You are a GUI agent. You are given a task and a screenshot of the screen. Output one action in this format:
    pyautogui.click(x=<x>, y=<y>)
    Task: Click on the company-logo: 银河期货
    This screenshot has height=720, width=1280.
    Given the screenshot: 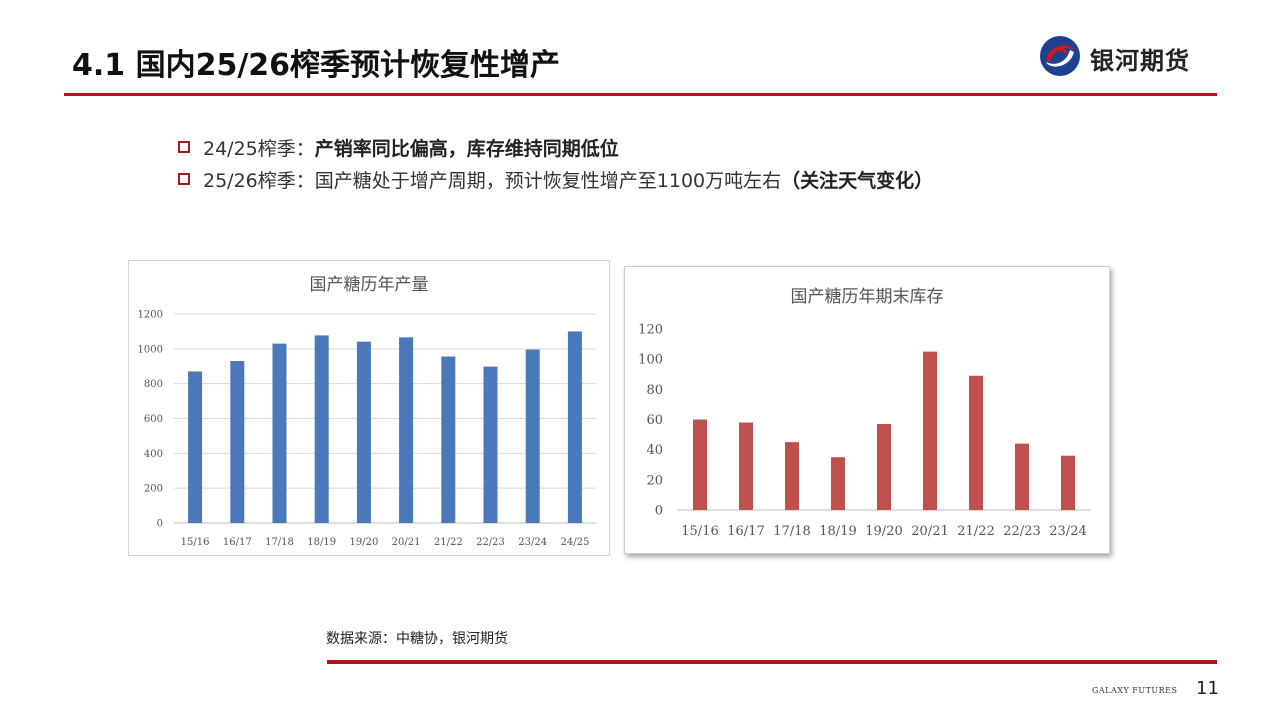 What is the action you would take?
    pyautogui.click(x=1113, y=58)
    